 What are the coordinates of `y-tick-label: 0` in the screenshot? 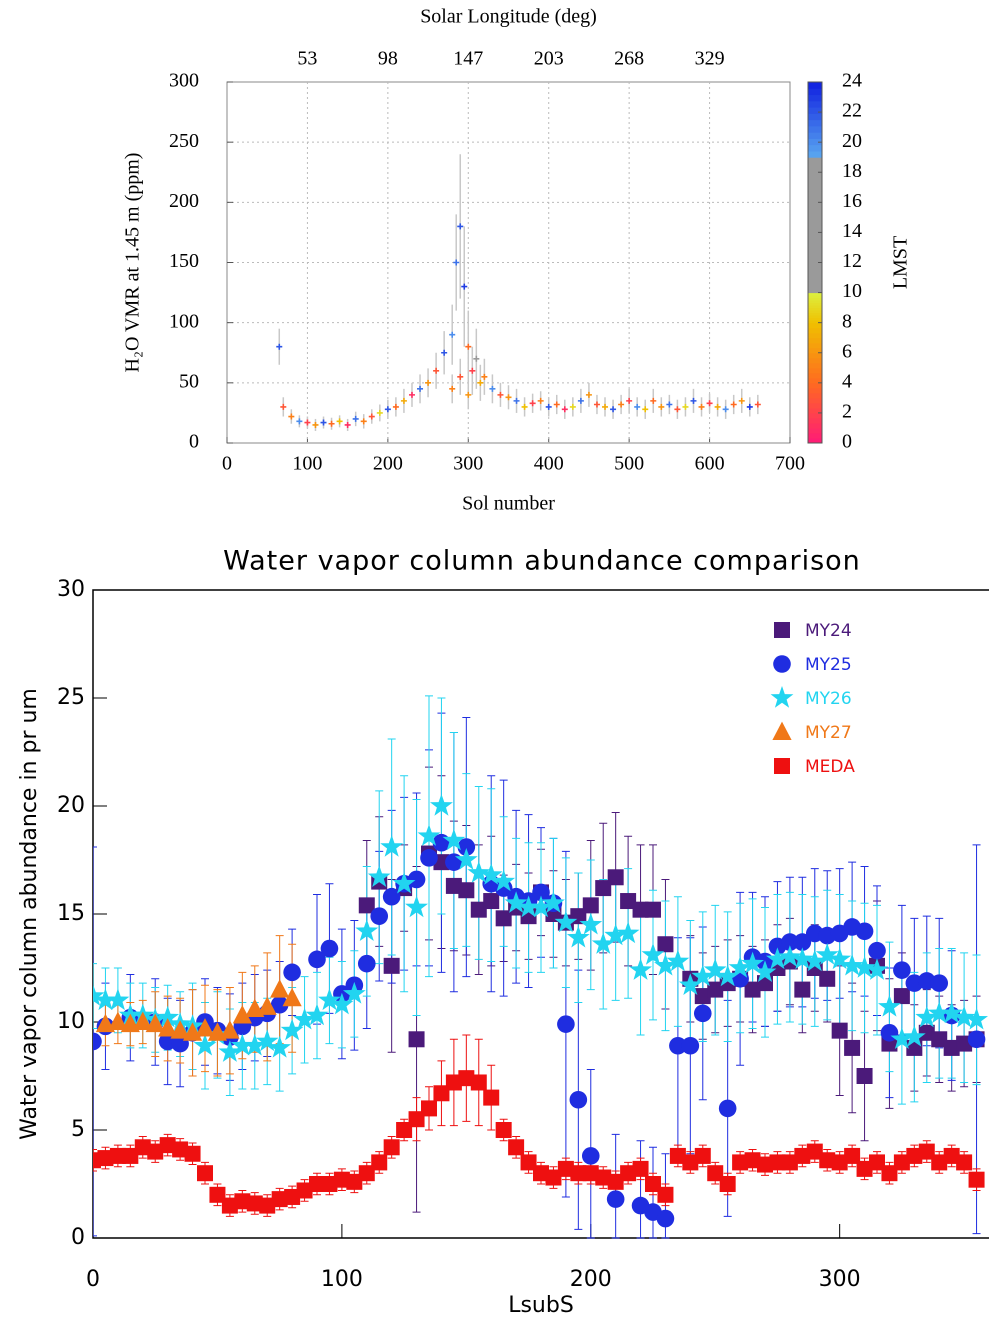 It's located at (194, 442).